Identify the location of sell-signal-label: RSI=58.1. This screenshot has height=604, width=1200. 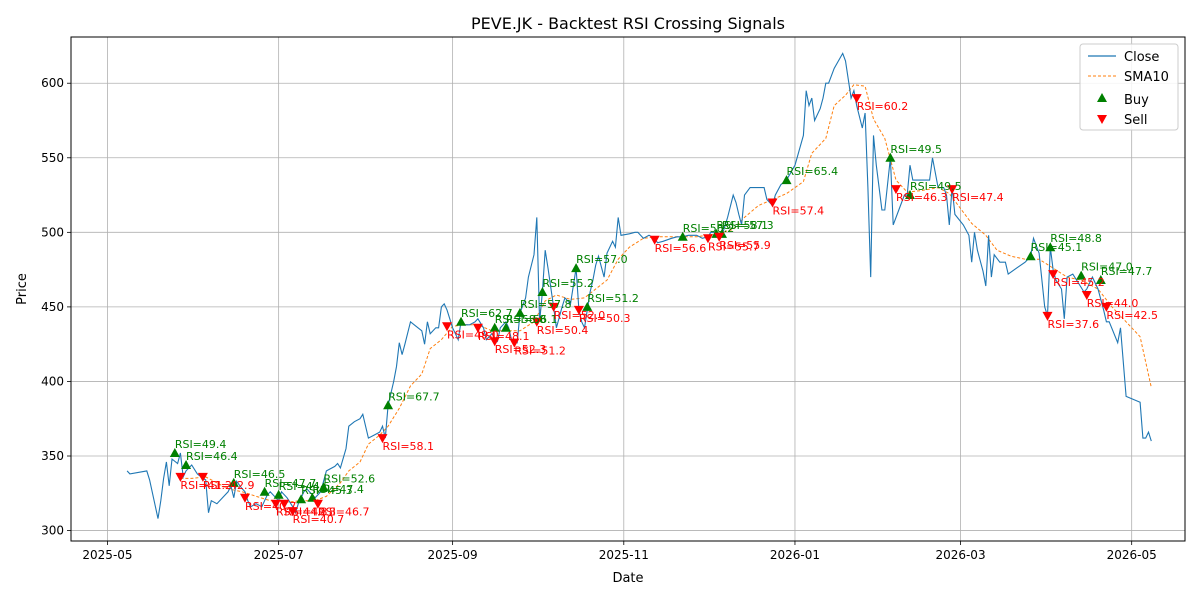
(408, 446).